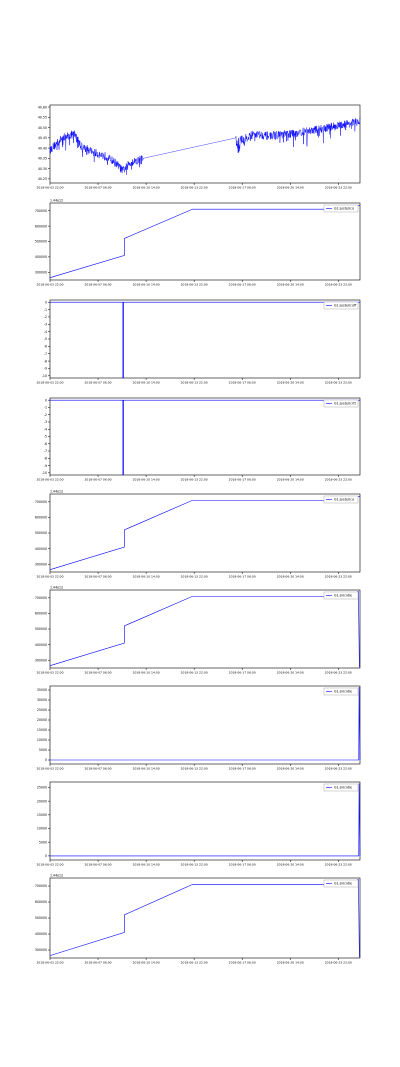 The image size is (400, 1067). I want to click on y-tick-label: 0, so click(46, 302).